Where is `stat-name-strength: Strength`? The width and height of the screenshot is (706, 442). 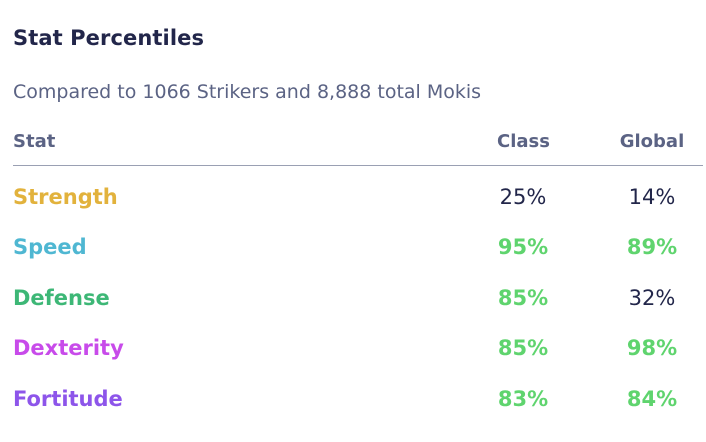
stat-name-strength: Strength is located at coordinates (65, 197).